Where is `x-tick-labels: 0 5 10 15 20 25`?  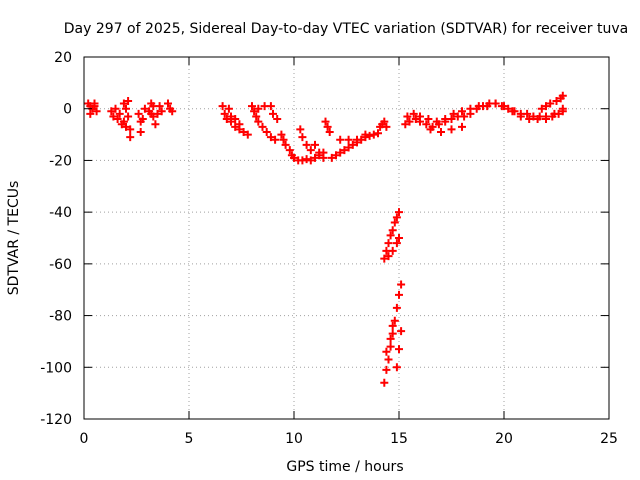 x-tick-labels: 0 5 10 15 20 25 is located at coordinates (349, 439).